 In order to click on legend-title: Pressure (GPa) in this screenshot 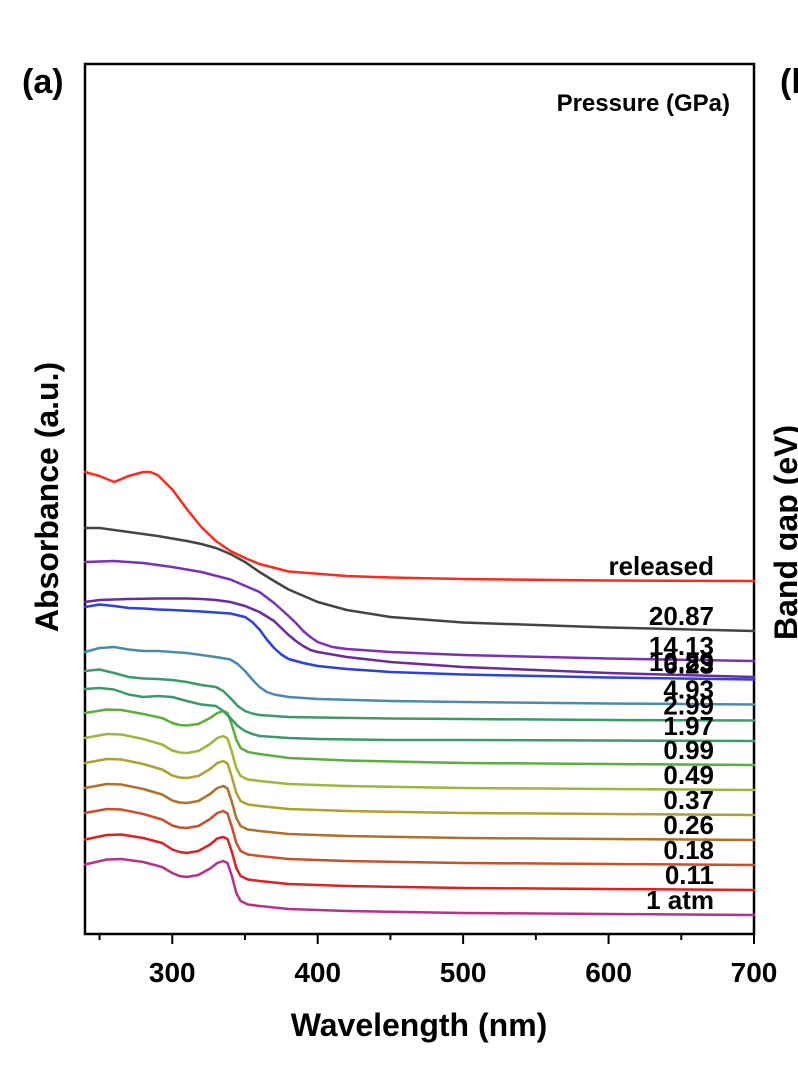, I will do `click(643, 103)`.